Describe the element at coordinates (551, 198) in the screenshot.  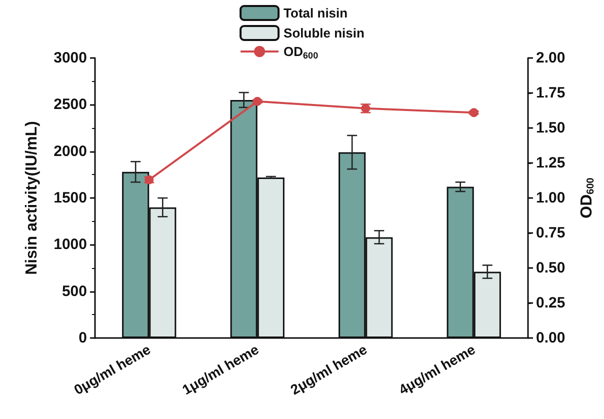
I see `y2-tick-label: 1.00` at that location.